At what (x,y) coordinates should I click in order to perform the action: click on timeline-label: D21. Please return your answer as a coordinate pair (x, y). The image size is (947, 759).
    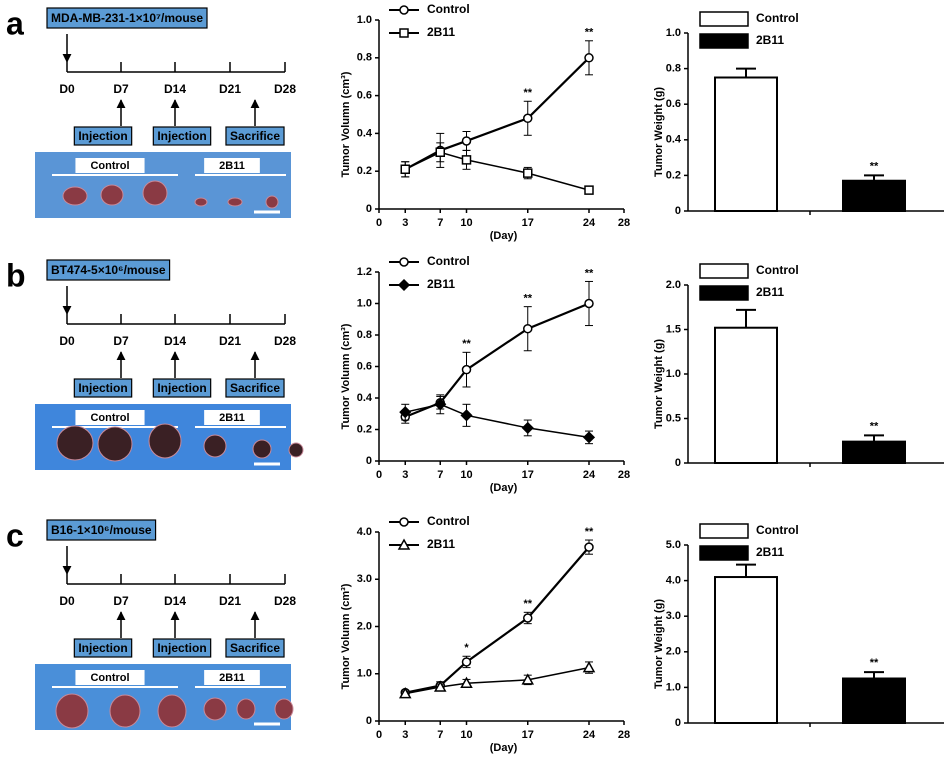
    Looking at the image, I should click on (230, 601).